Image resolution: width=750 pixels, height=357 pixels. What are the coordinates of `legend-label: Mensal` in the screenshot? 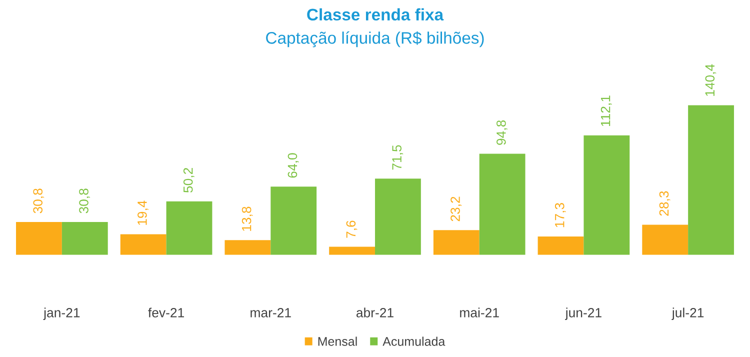 It's located at (337, 341).